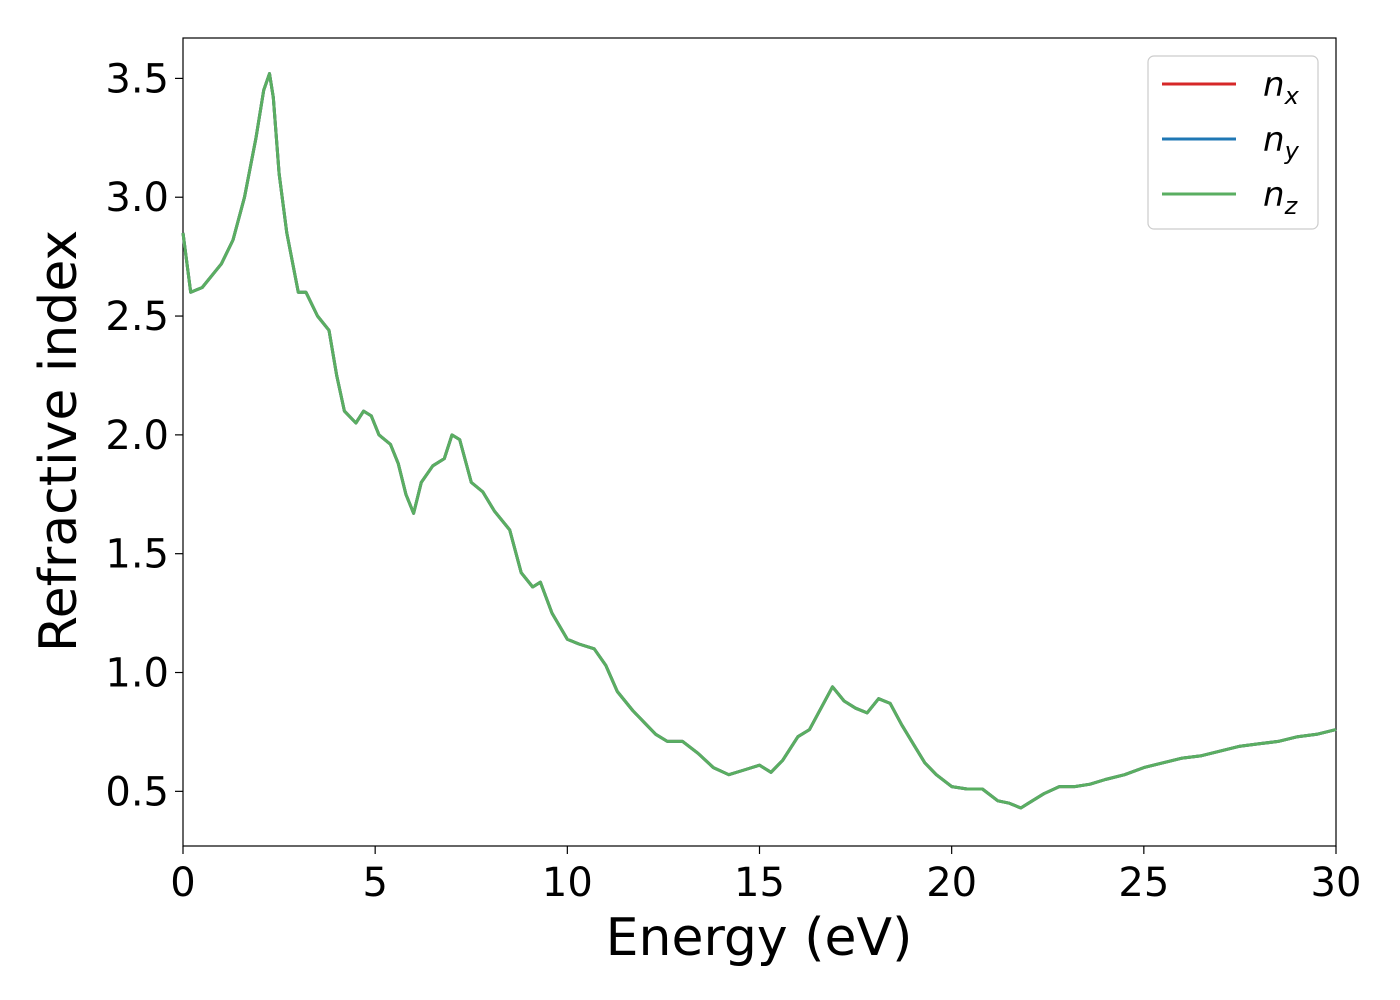 This screenshot has width=1400, height=1000. I want to click on y-tick-label: 3.5, so click(137, 79).